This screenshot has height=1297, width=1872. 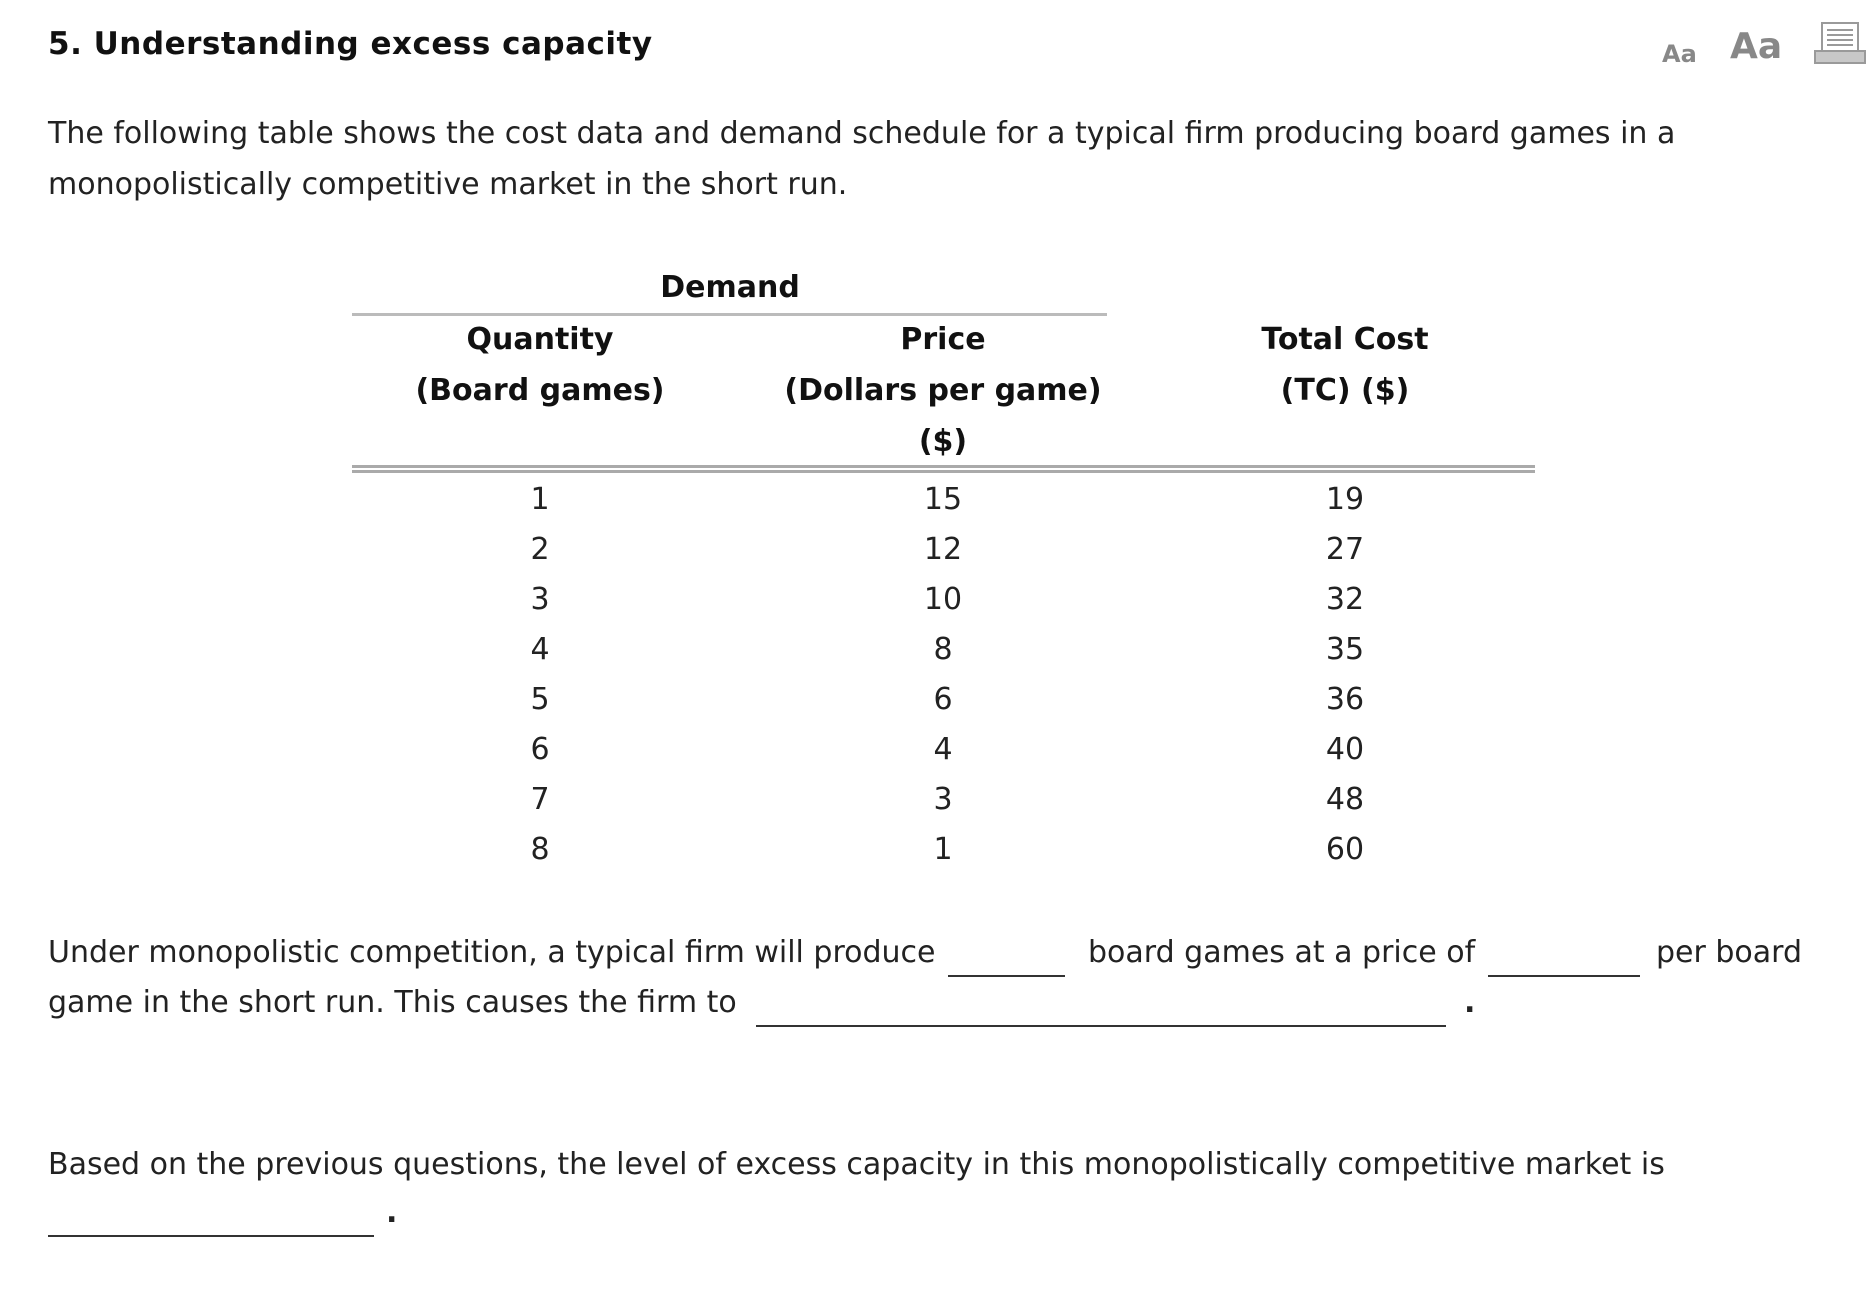 I want to click on total-cost-cell: 35, so click(x=1345, y=649).